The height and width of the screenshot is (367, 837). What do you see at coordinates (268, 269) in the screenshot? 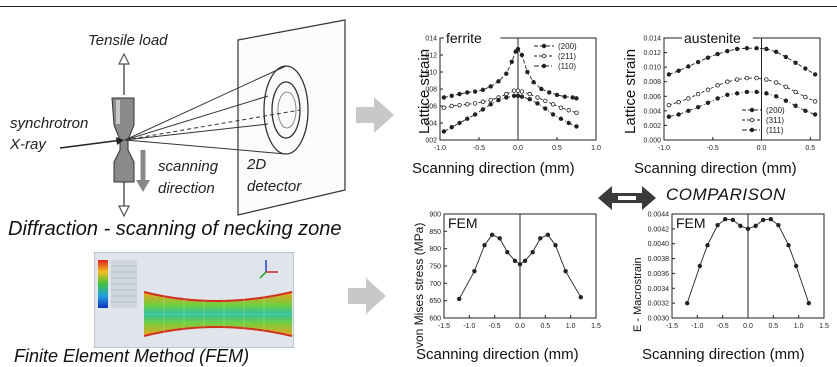
I see `axis-triad-icon` at bounding box center [268, 269].